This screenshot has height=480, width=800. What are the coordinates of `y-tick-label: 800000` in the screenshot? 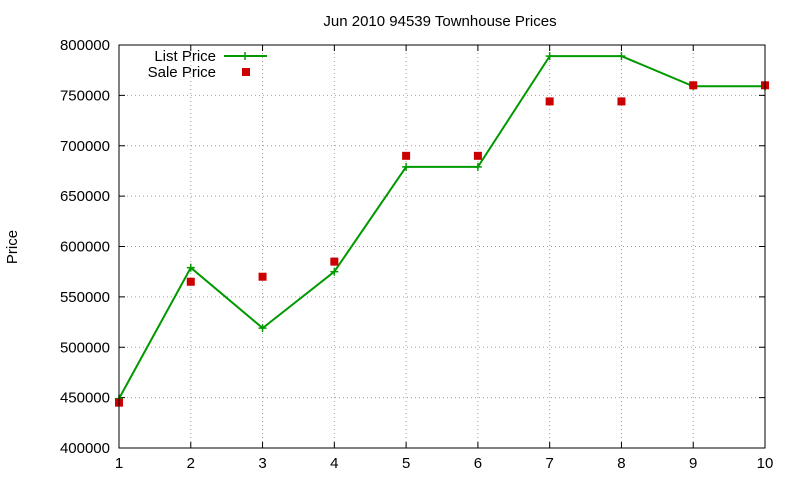 It's located at (85, 45).